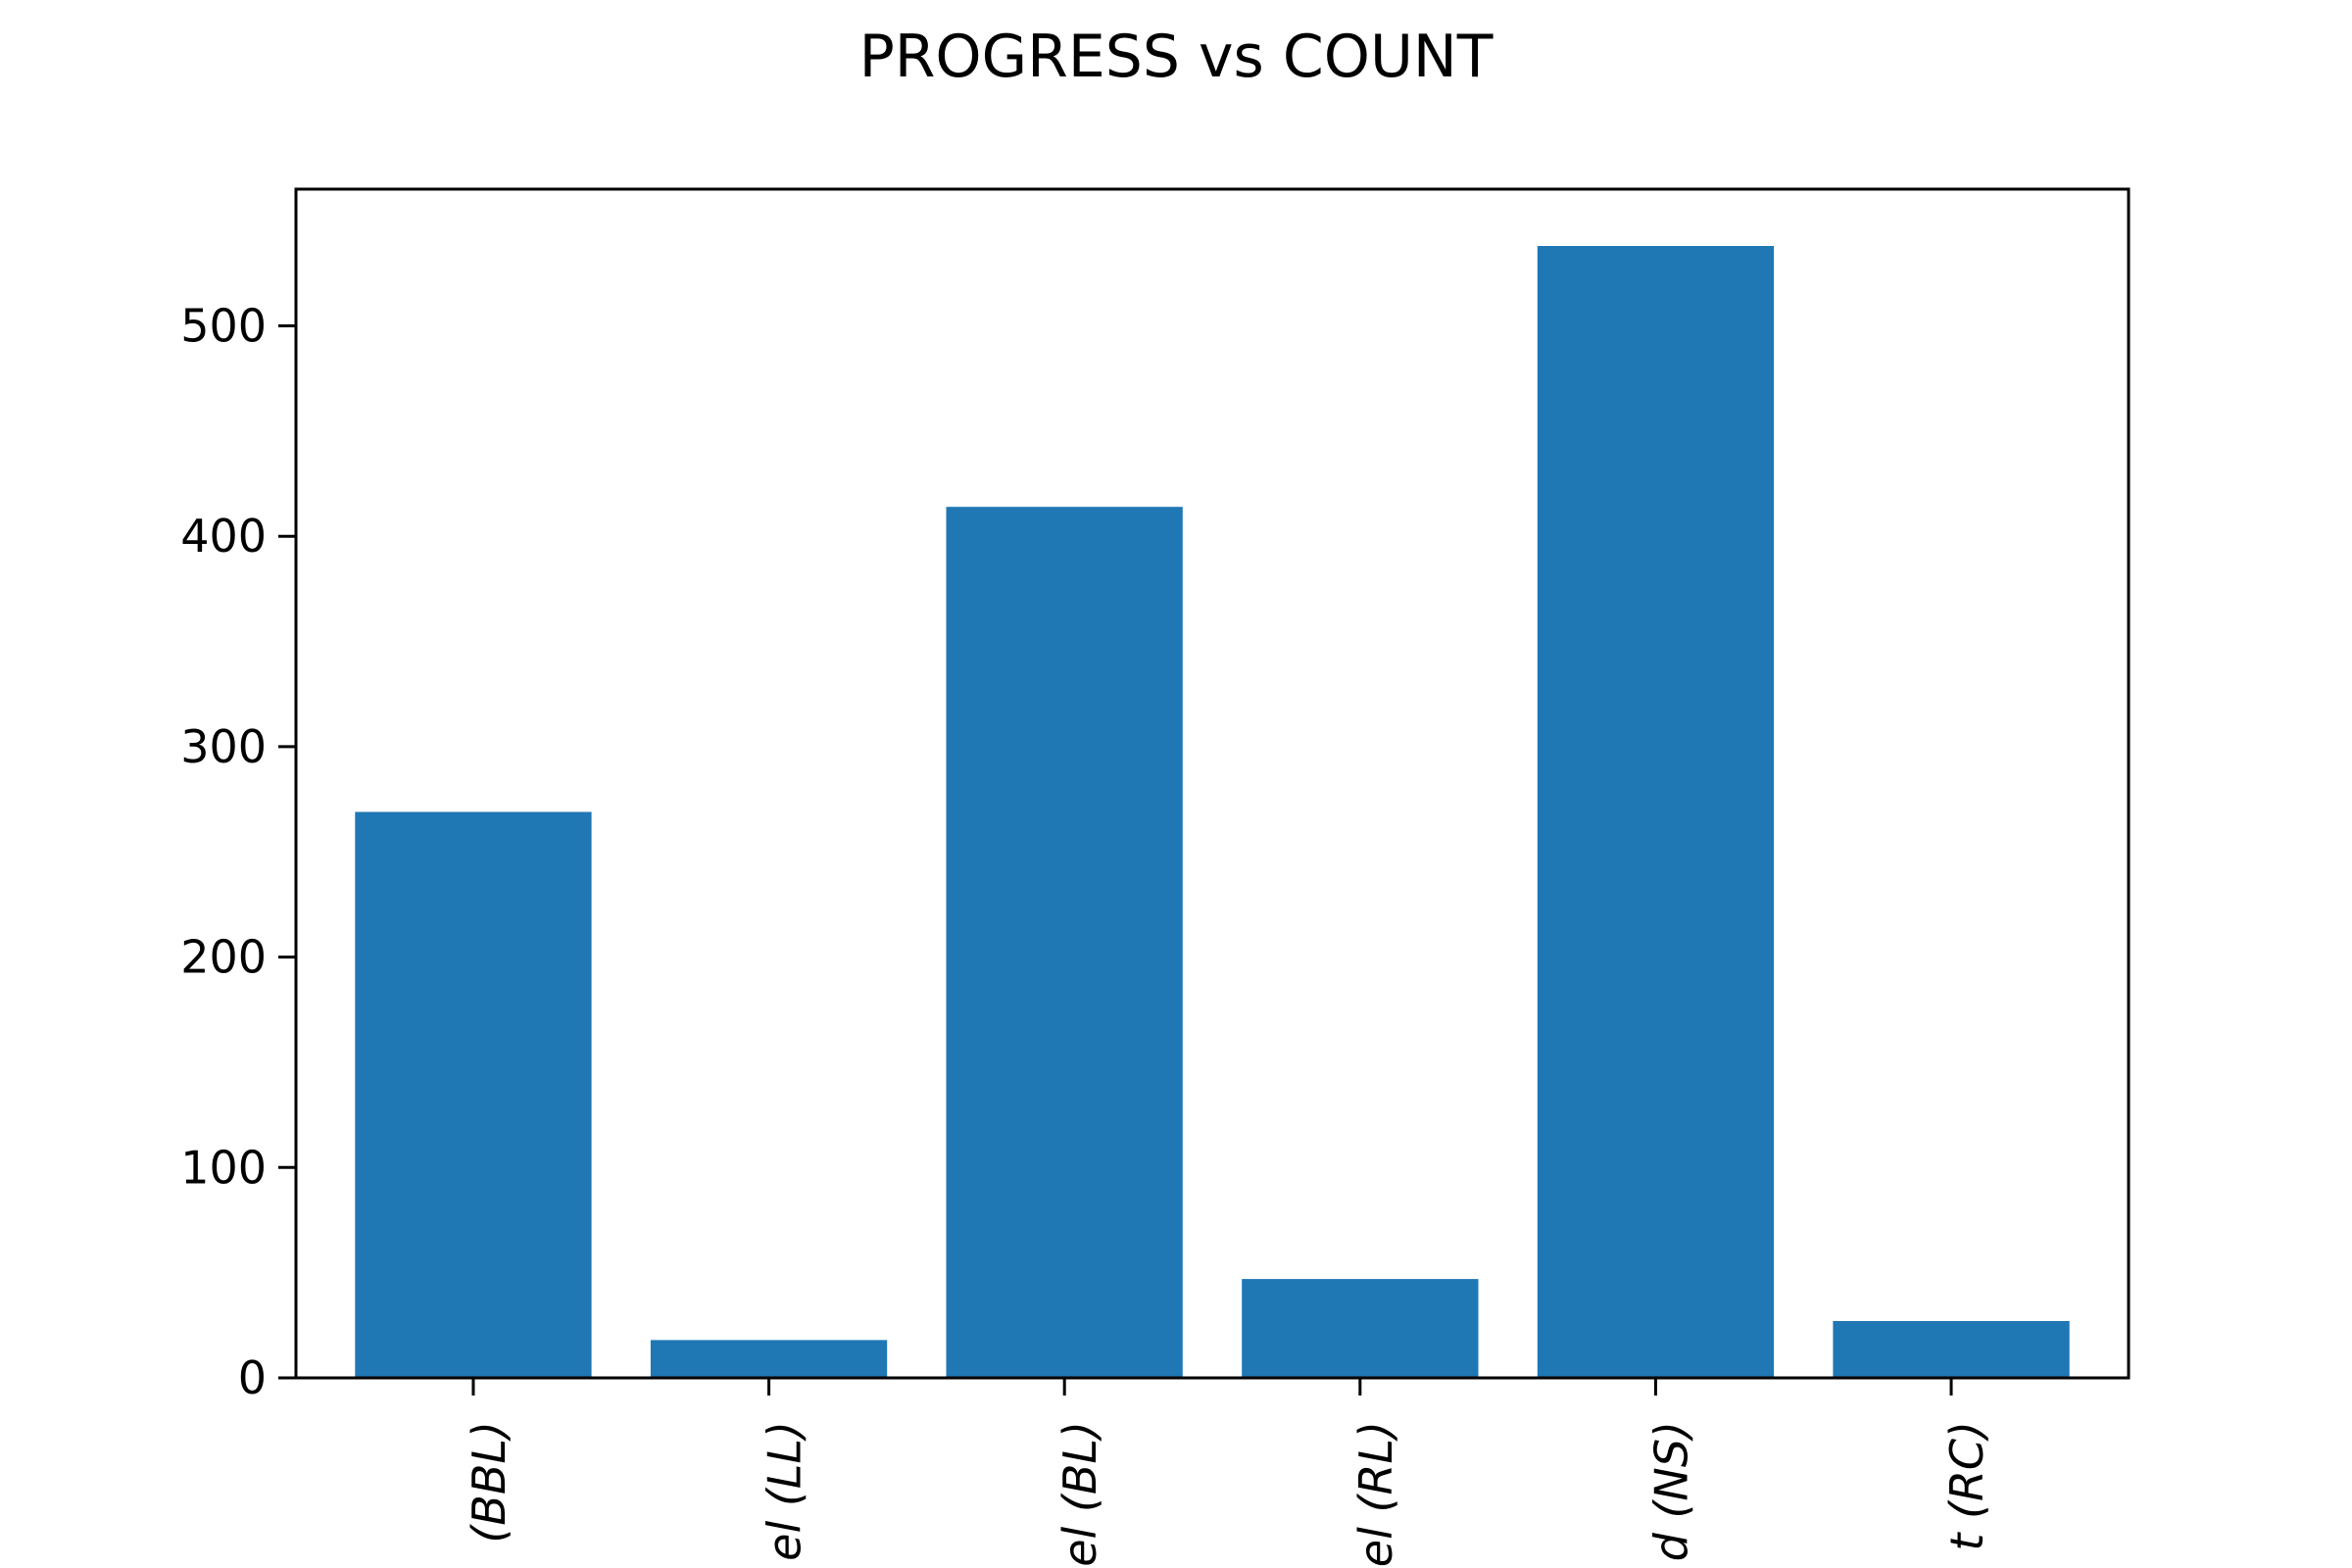 This screenshot has width=2352, height=1568. What do you see at coordinates (1176, 57) in the screenshot?
I see `chart-title: PROGRESS vs COUNT` at bounding box center [1176, 57].